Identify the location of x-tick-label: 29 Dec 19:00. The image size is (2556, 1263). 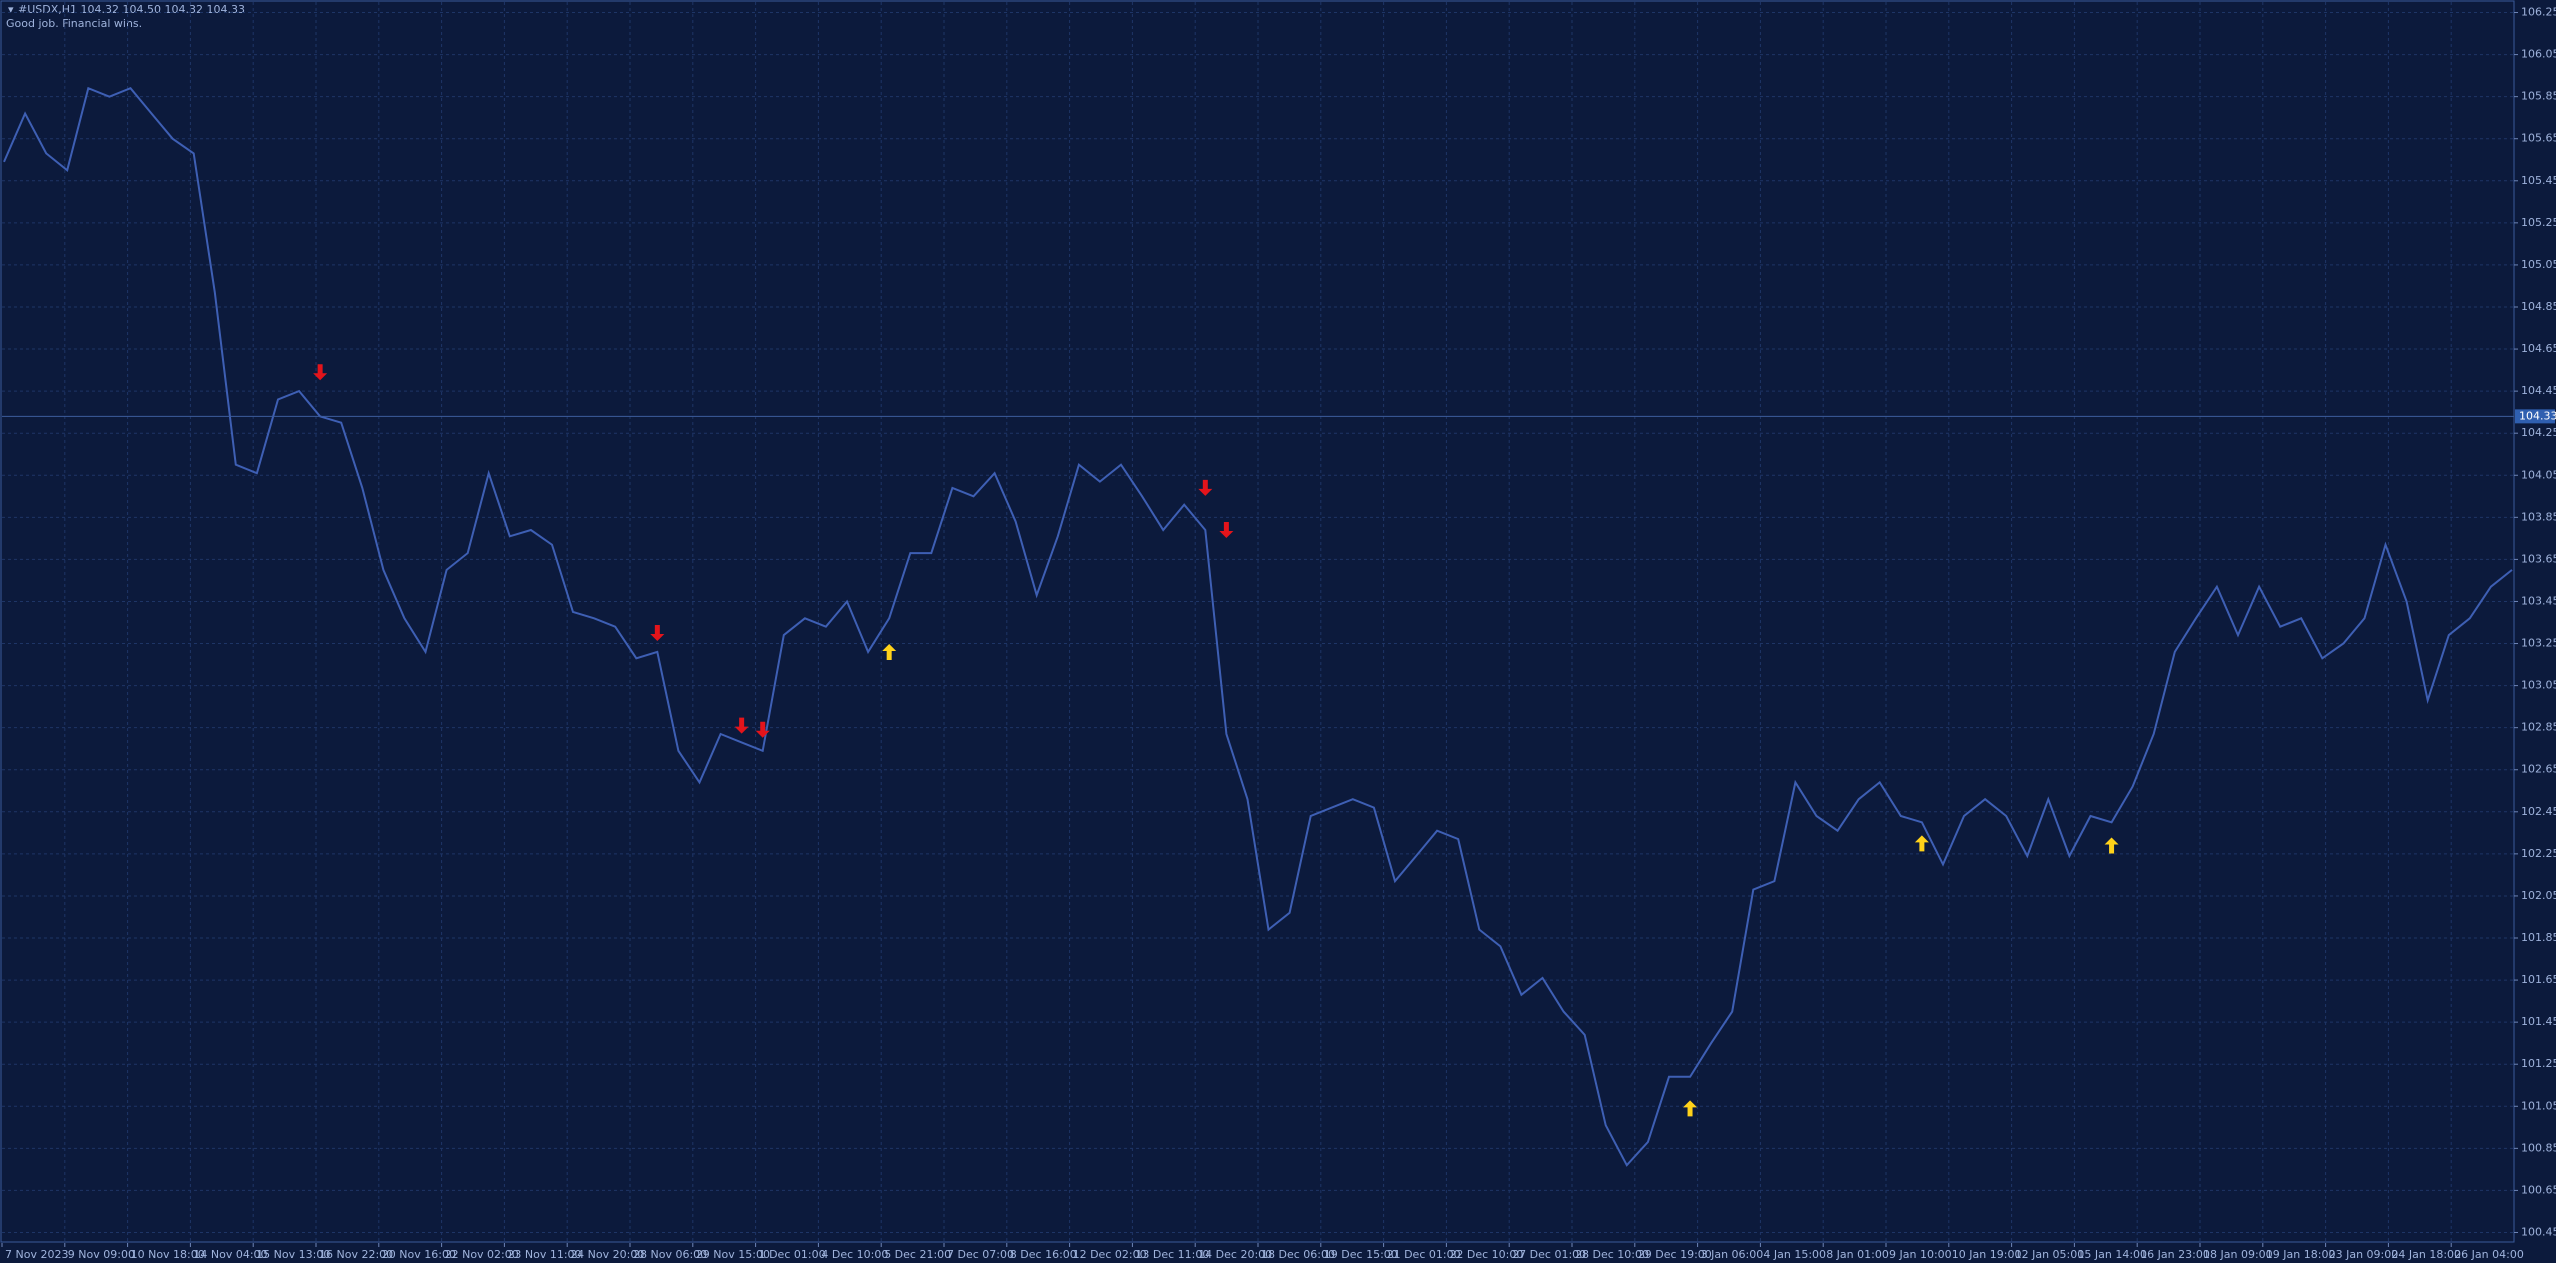
(1675, 1254).